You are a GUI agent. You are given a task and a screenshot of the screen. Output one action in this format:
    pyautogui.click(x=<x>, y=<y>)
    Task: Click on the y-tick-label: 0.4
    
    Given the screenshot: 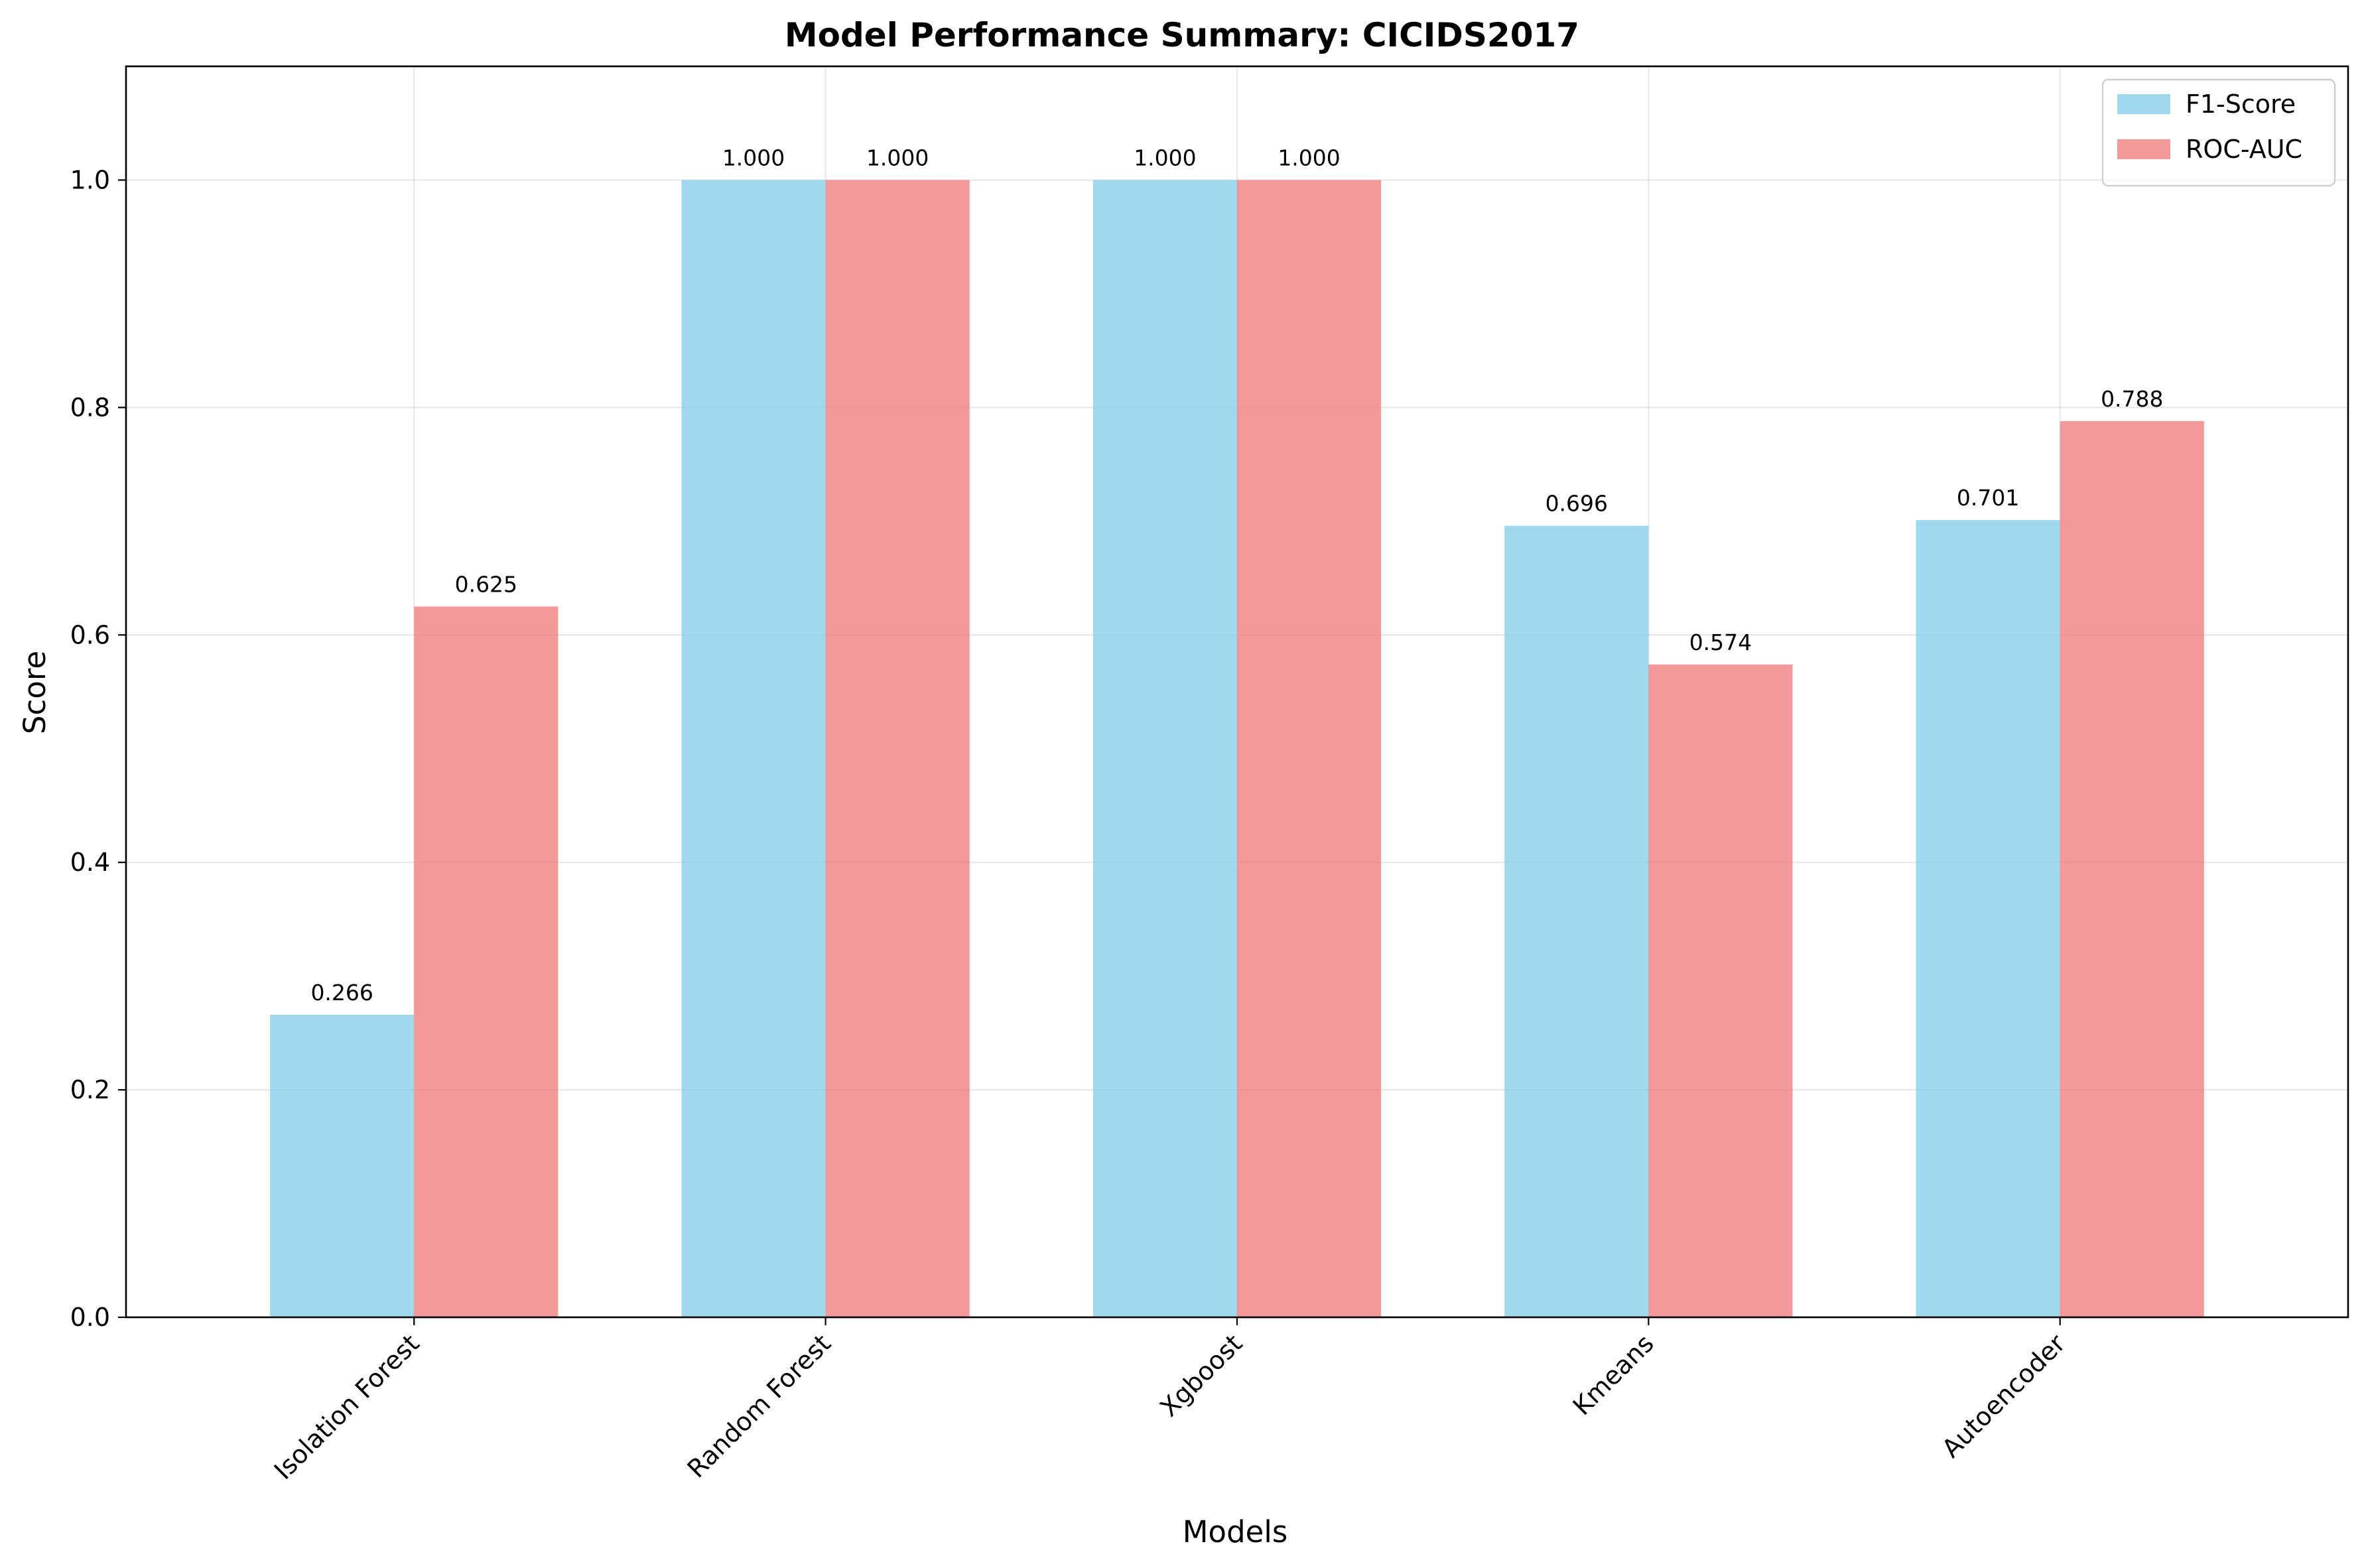 What is the action you would take?
    pyautogui.click(x=90, y=862)
    